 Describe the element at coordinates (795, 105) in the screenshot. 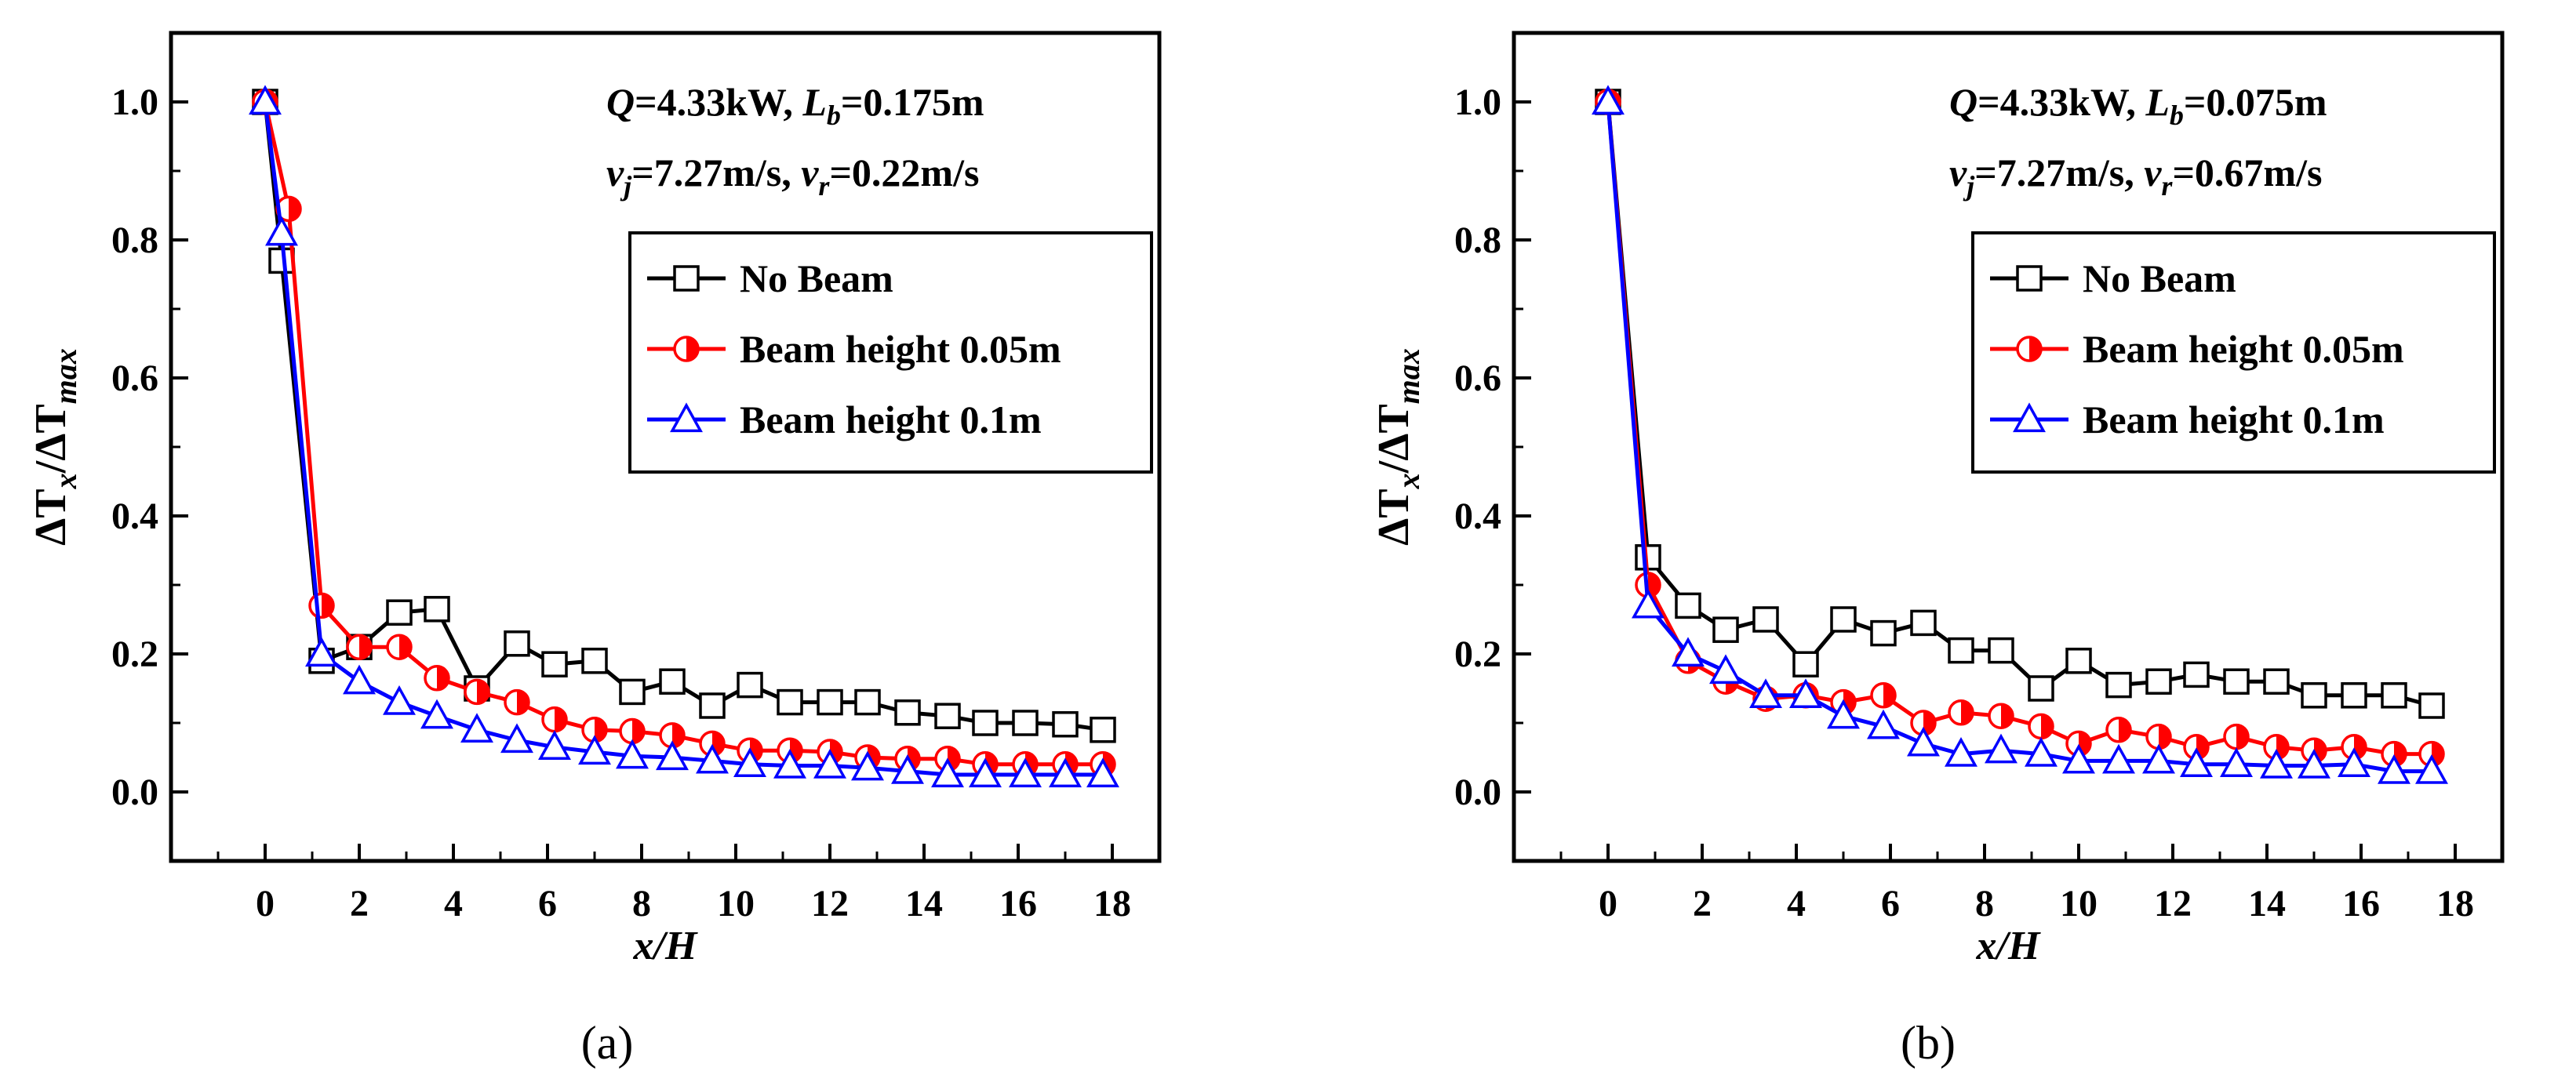

I see `annotation-q-lb: Q=4.33kW, Lb=0.175m` at that location.